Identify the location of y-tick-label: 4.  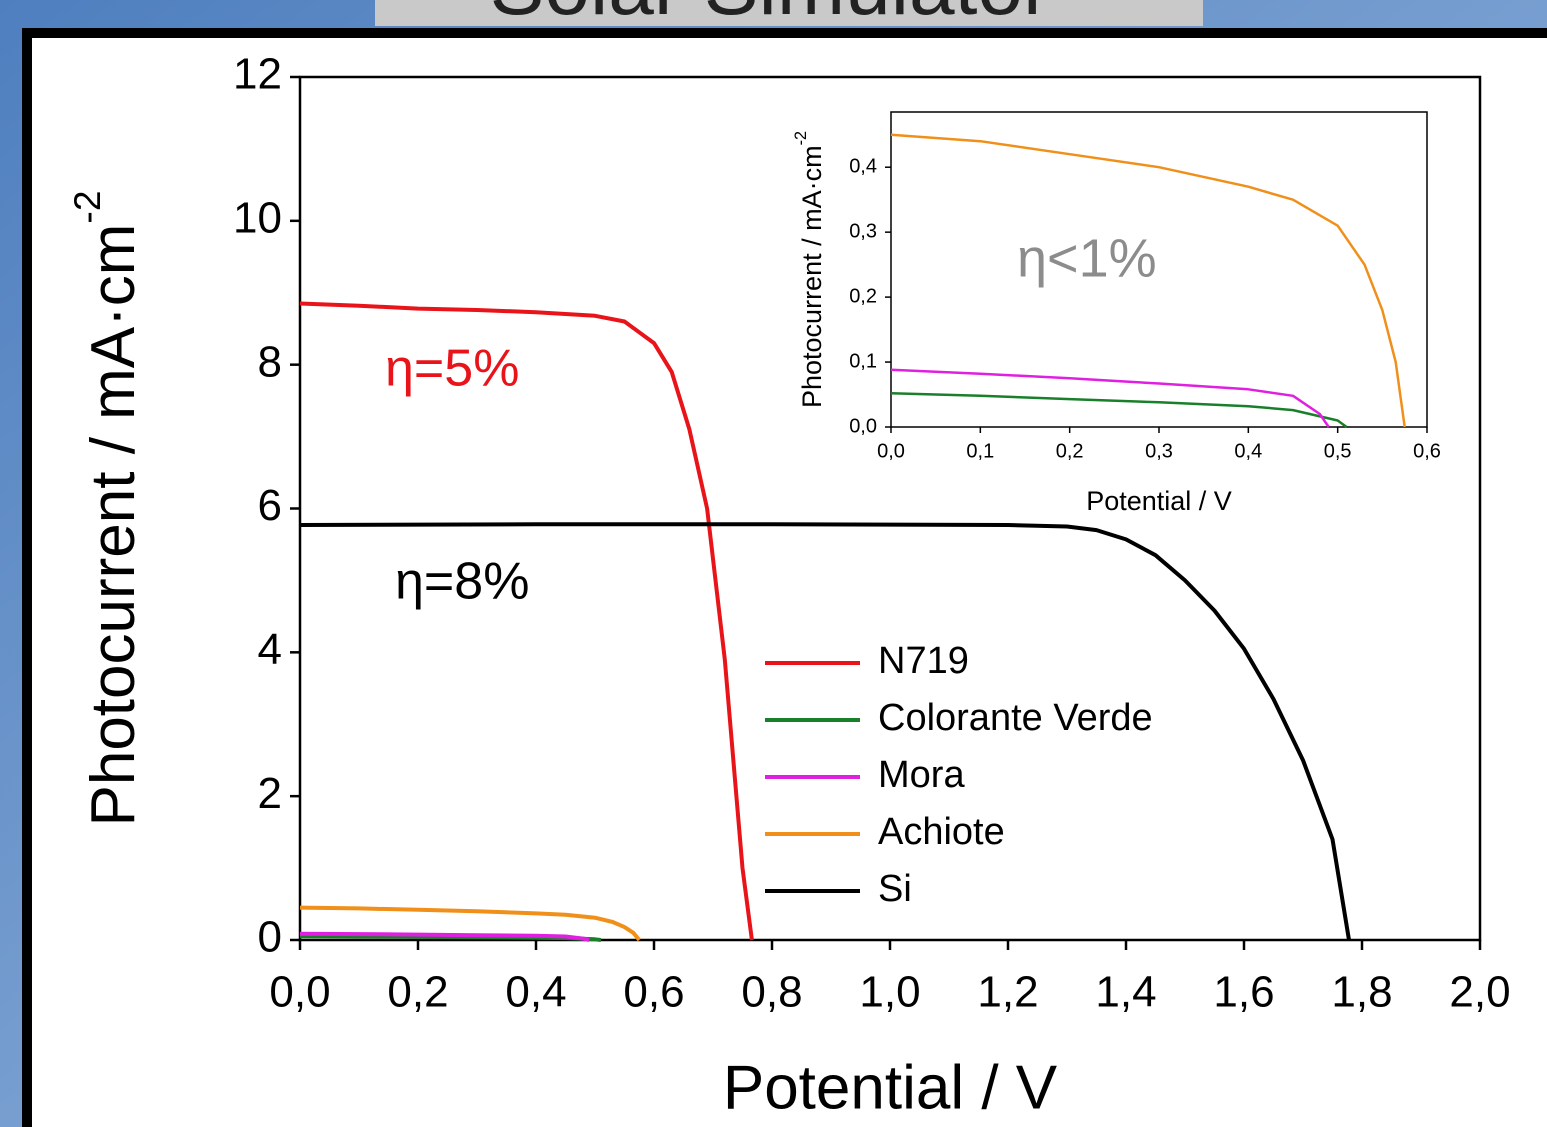
(270, 649).